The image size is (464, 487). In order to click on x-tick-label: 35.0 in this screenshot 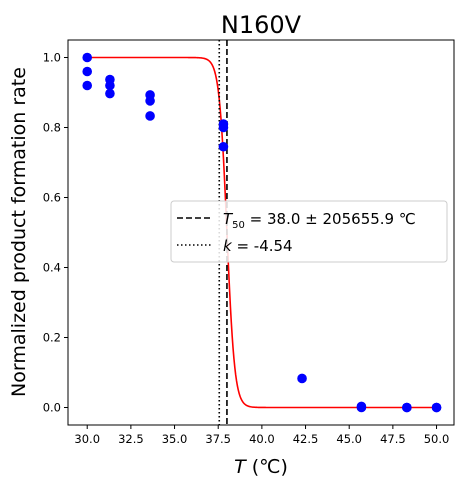, I will do `click(175, 439)`.